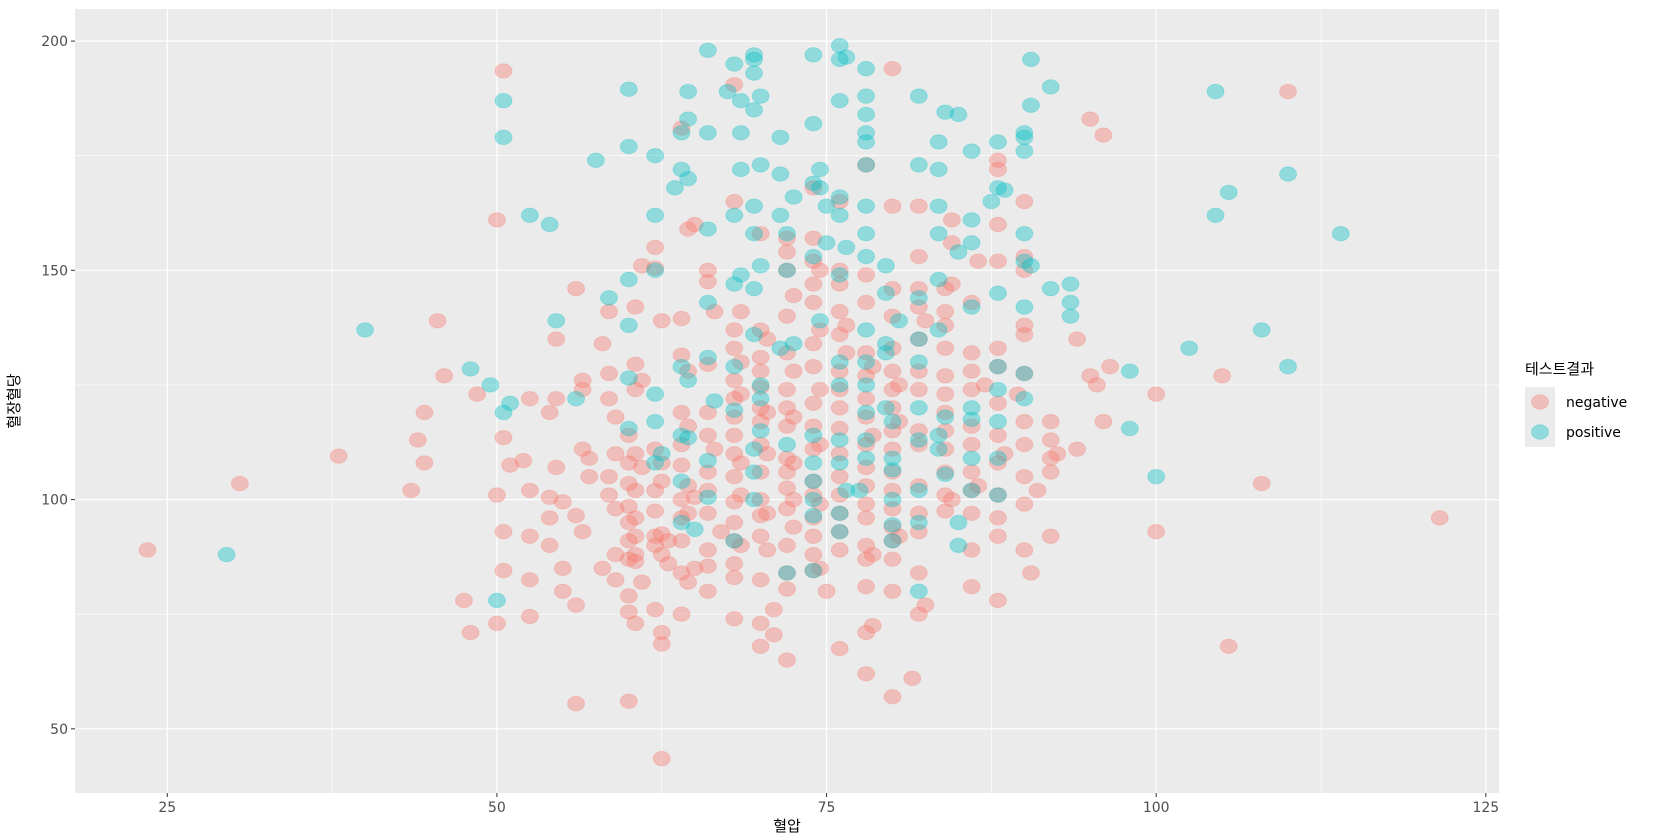 The image size is (1656, 840). I want to click on legend-key, so click(1540, 402).